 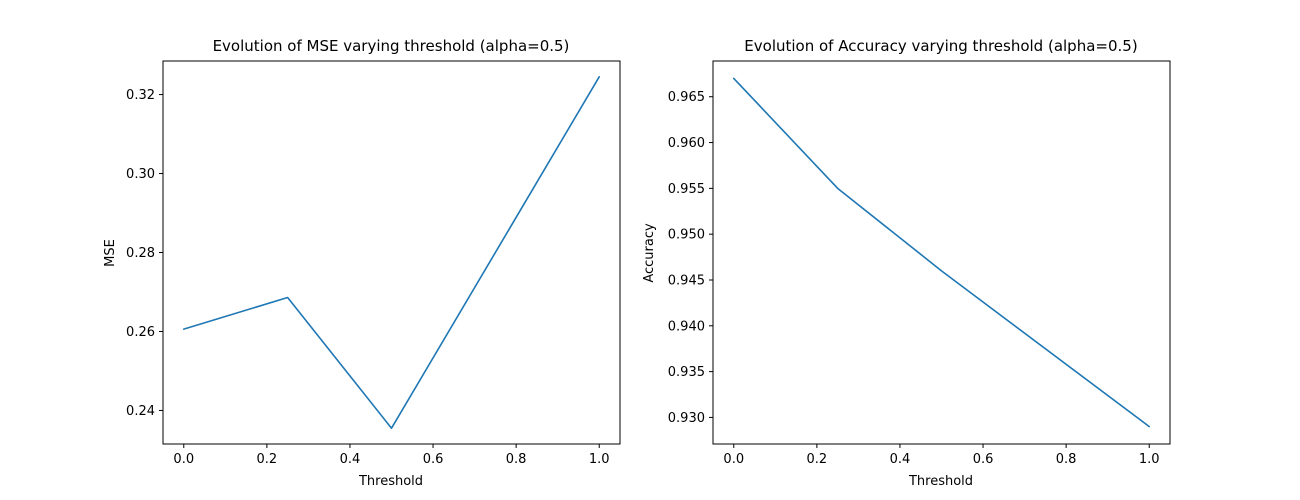 What do you see at coordinates (686, 235) in the screenshot?
I see `accuracy-y-tick-label: 0.950` at bounding box center [686, 235].